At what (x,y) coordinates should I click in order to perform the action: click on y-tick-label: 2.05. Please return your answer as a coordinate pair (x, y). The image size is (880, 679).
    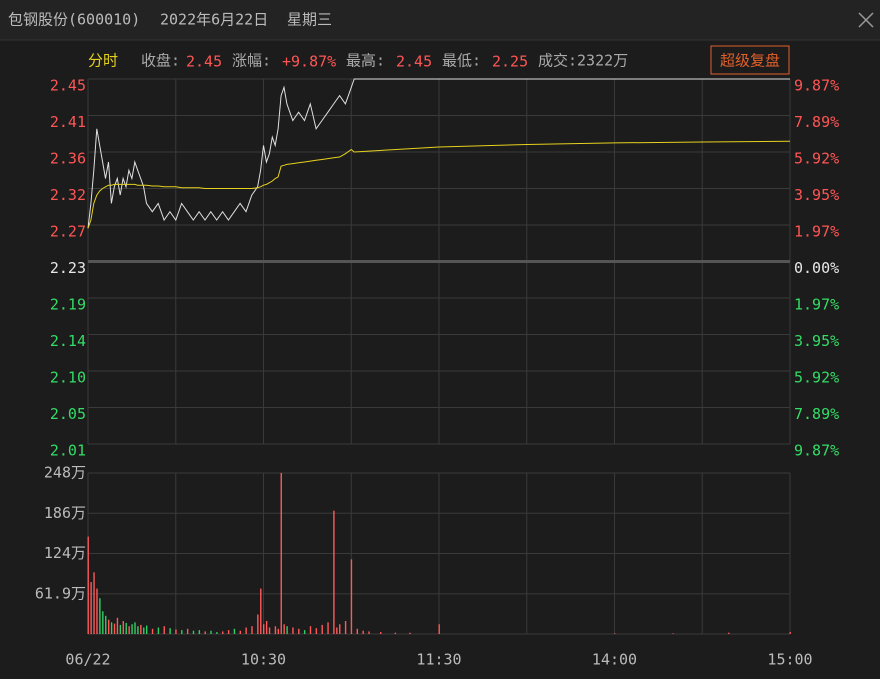
    Looking at the image, I should click on (68, 414).